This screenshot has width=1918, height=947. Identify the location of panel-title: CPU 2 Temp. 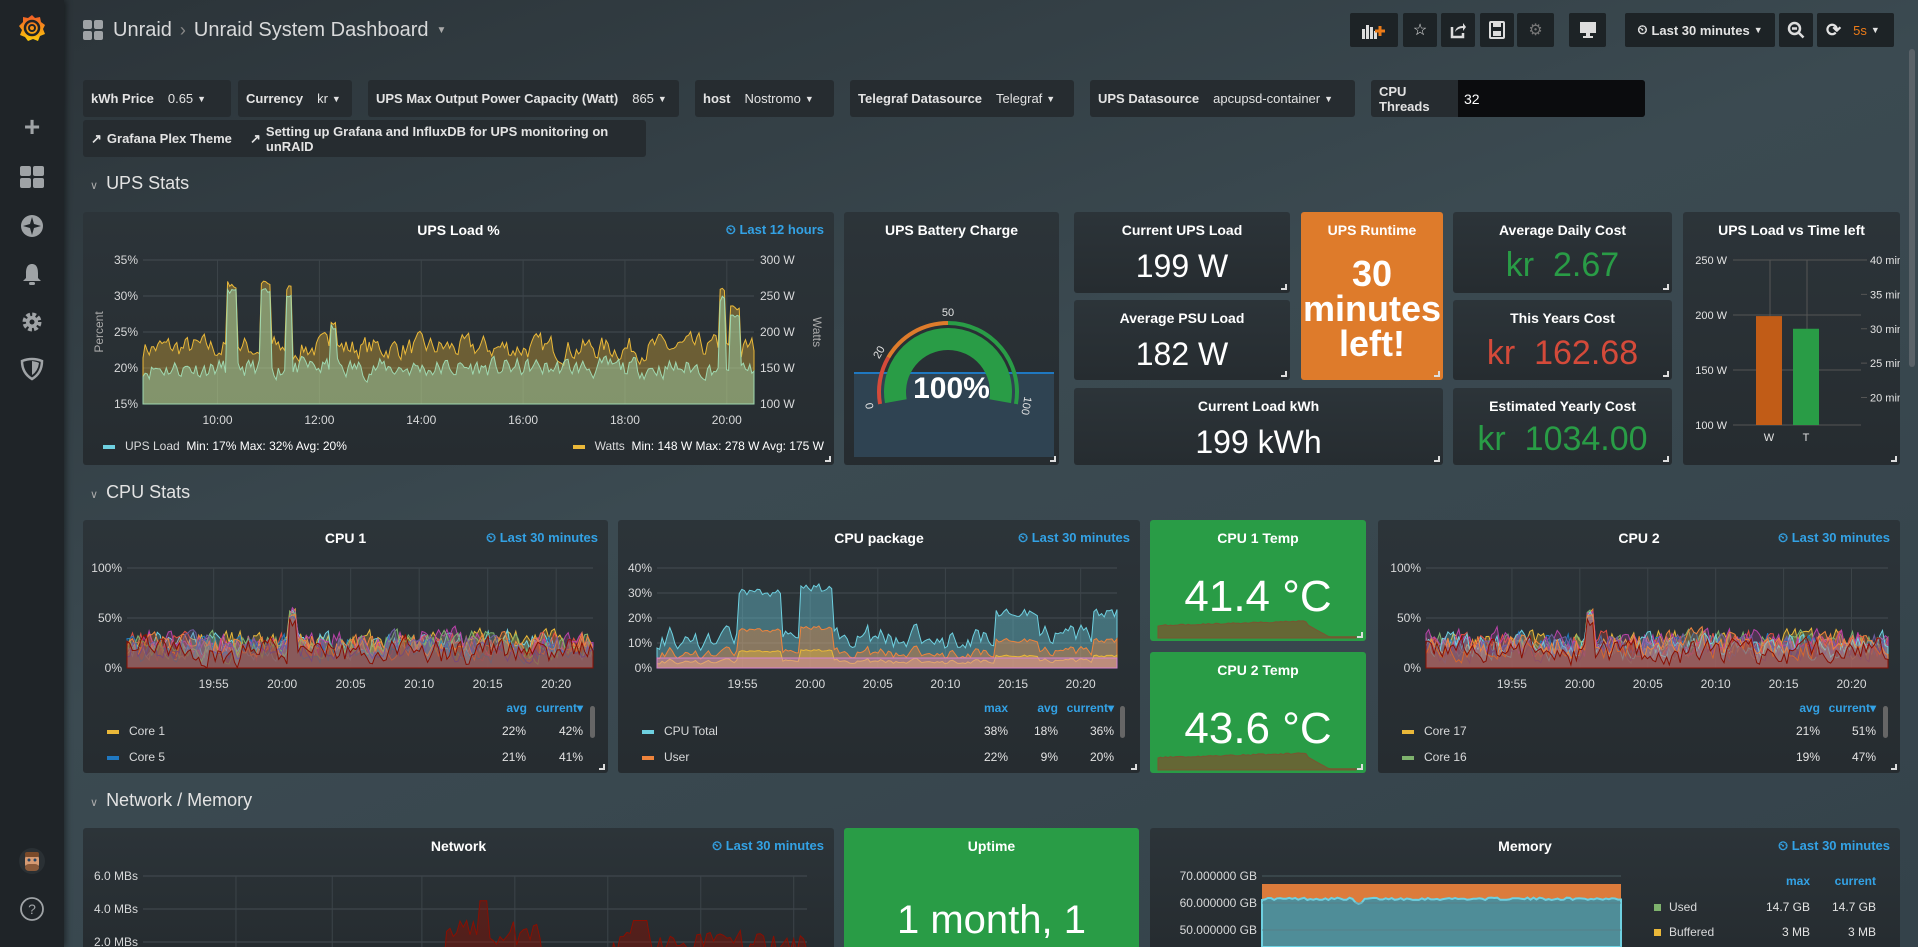
(1258, 670).